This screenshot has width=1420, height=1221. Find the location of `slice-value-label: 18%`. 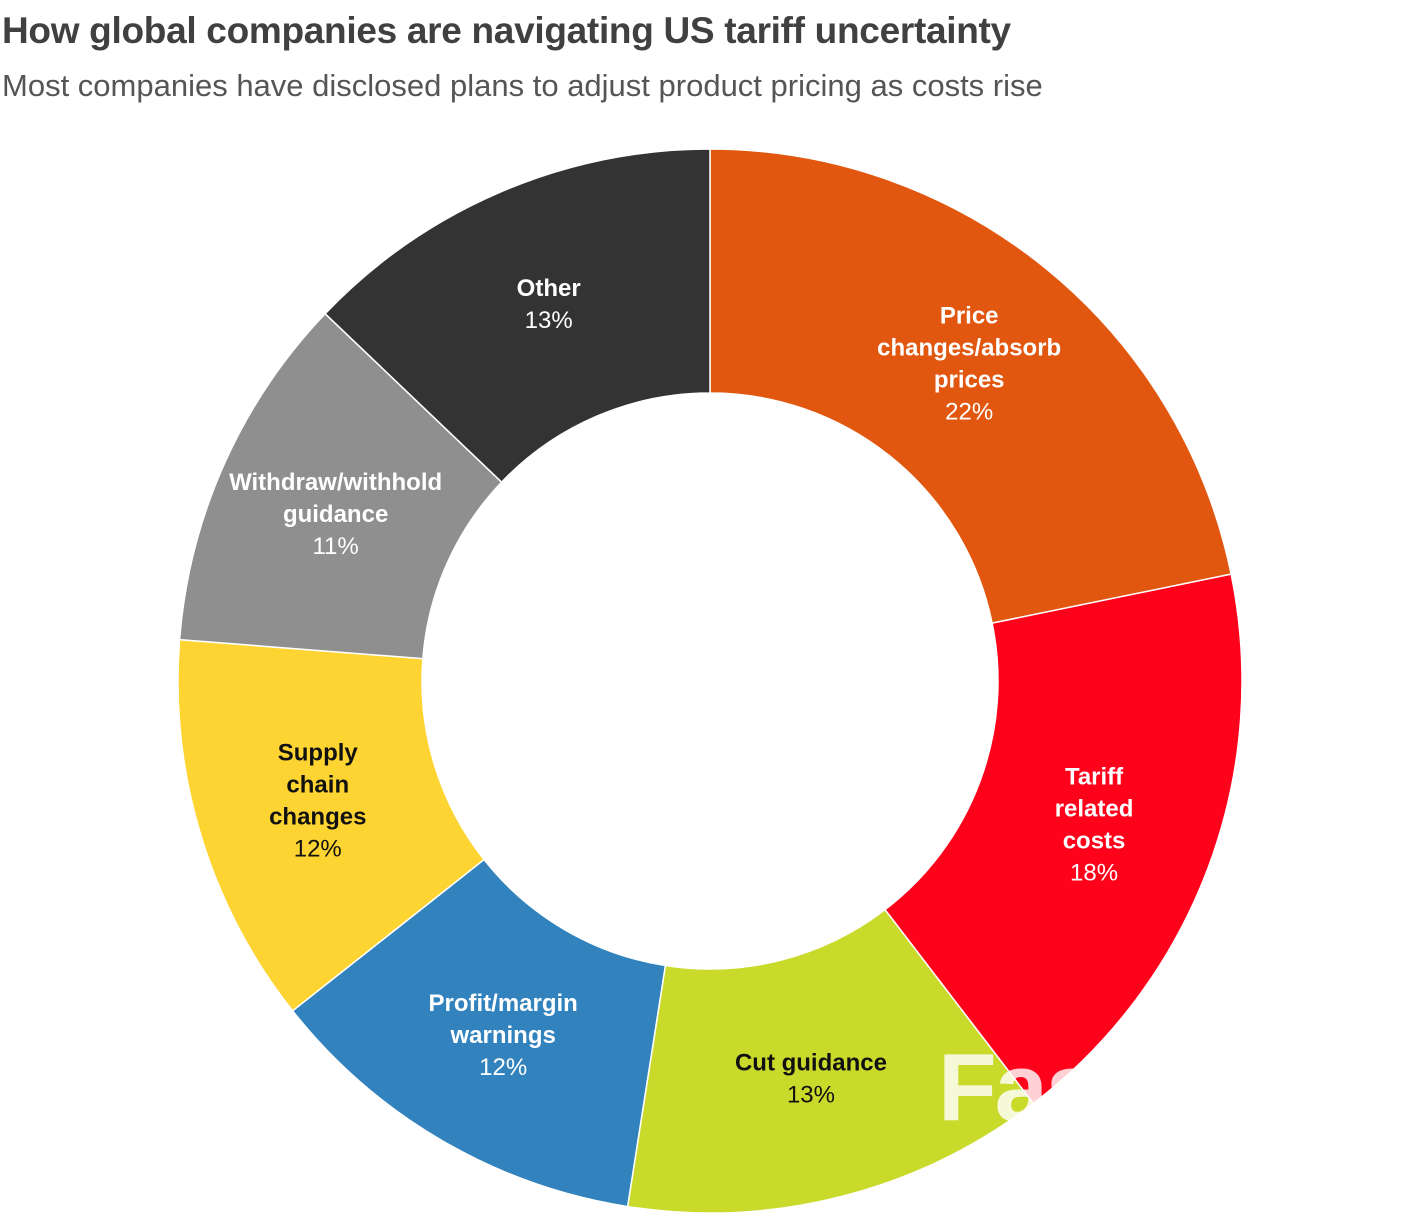

slice-value-label: 18% is located at coordinates (1094, 873).